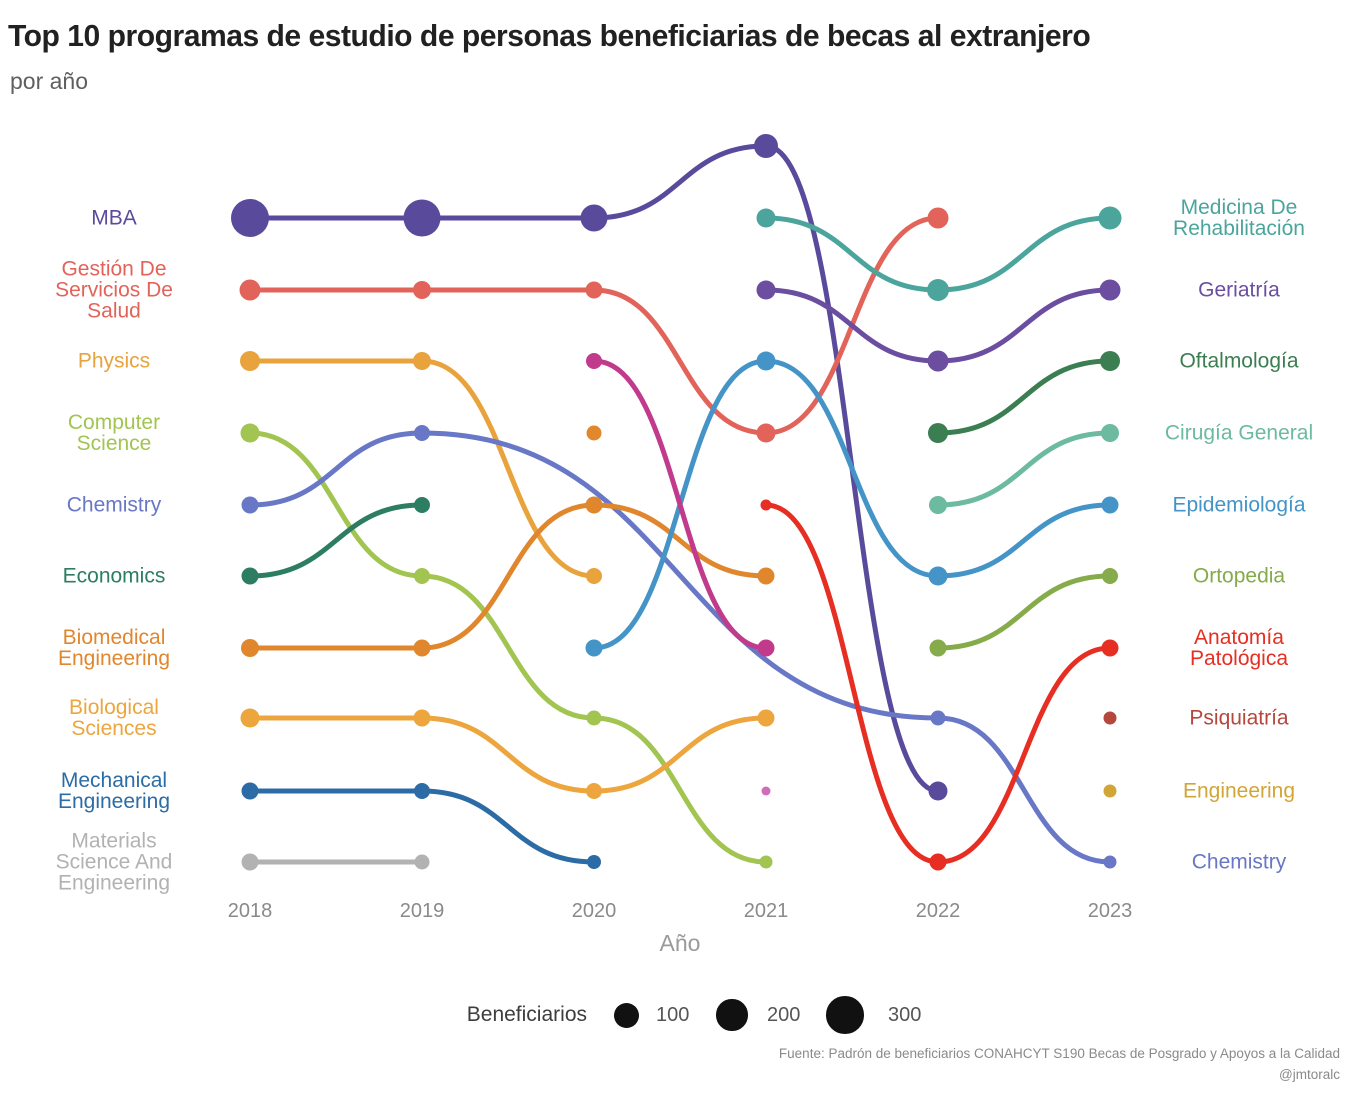  I want to click on left-label-materials-science-and-engineering: Materials Science And Engineering, so click(114, 862).